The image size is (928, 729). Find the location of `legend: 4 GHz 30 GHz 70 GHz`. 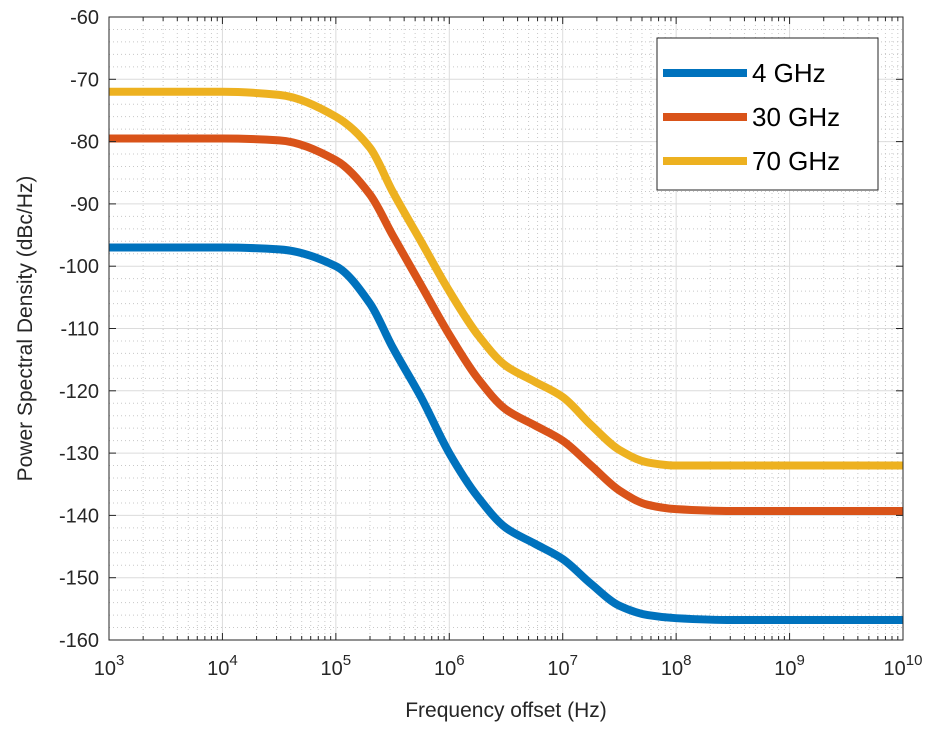

legend: 4 GHz 30 GHz 70 GHz is located at coordinates (767, 114).